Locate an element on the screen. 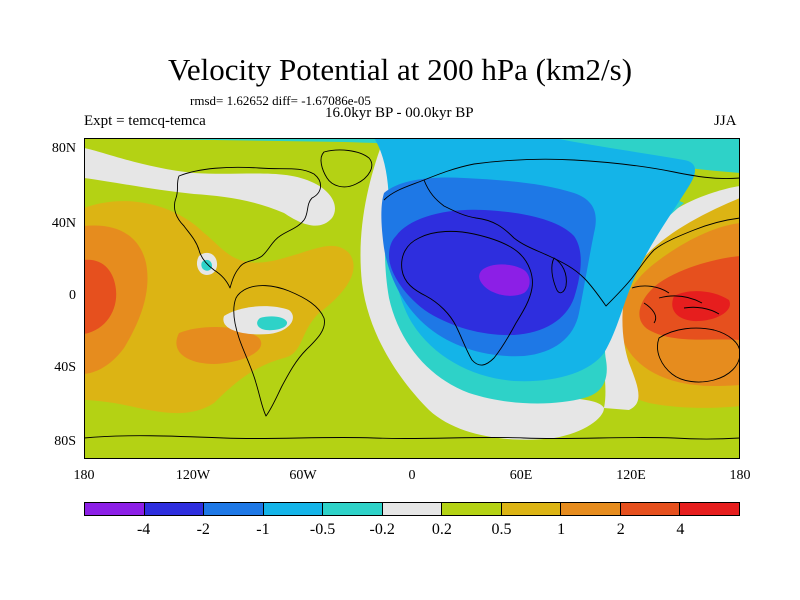 This screenshot has height=600, width=800. field-gt4-maritime is located at coordinates (701, 306).